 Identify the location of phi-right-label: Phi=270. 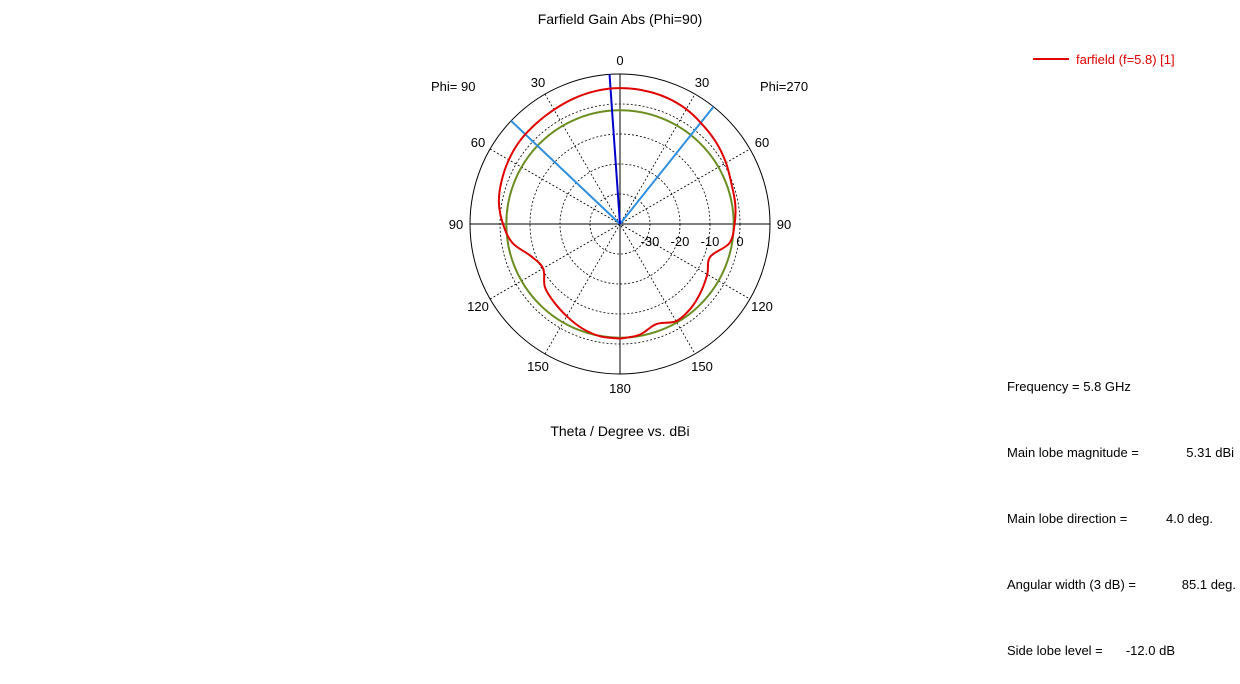
(784, 86).